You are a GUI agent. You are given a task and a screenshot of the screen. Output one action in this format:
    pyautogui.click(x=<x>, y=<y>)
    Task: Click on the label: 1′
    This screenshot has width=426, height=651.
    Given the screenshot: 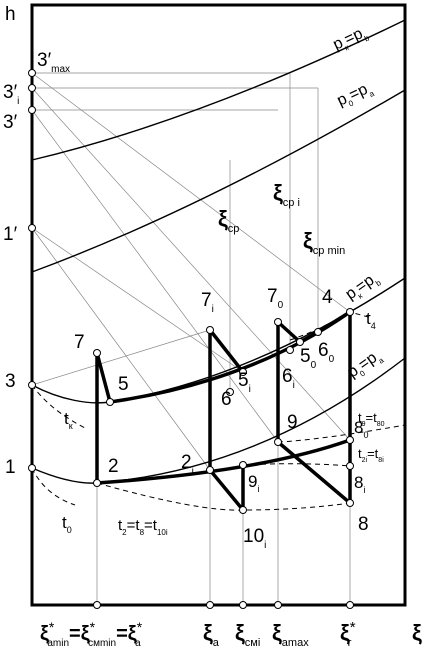 What is the action you would take?
    pyautogui.click(x=10, y=234)
    